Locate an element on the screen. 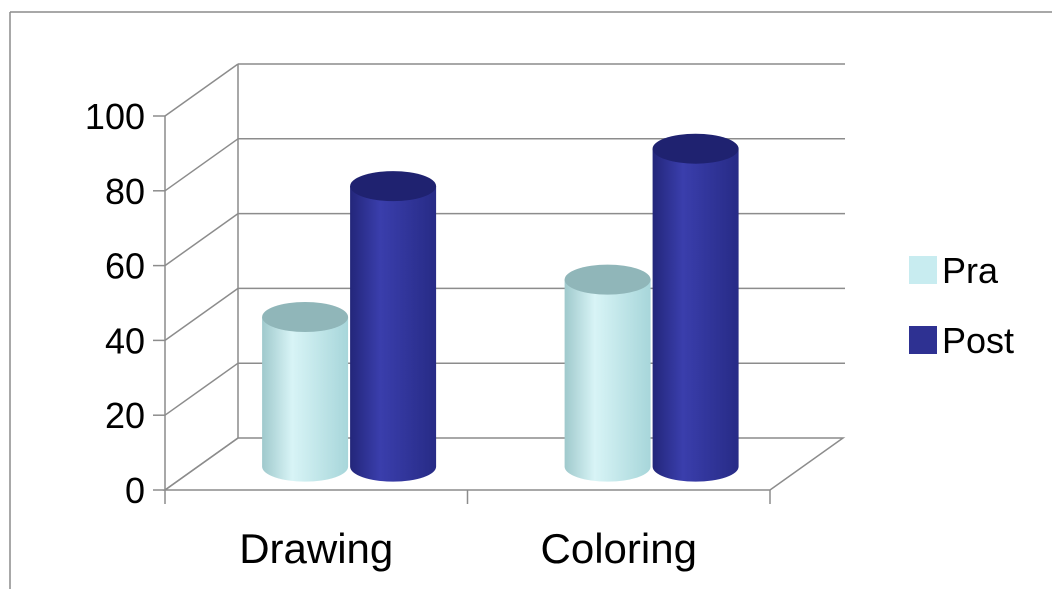 The image size is (1052, 594). y-tick-label: 100 is located at coordinates (115, 116).